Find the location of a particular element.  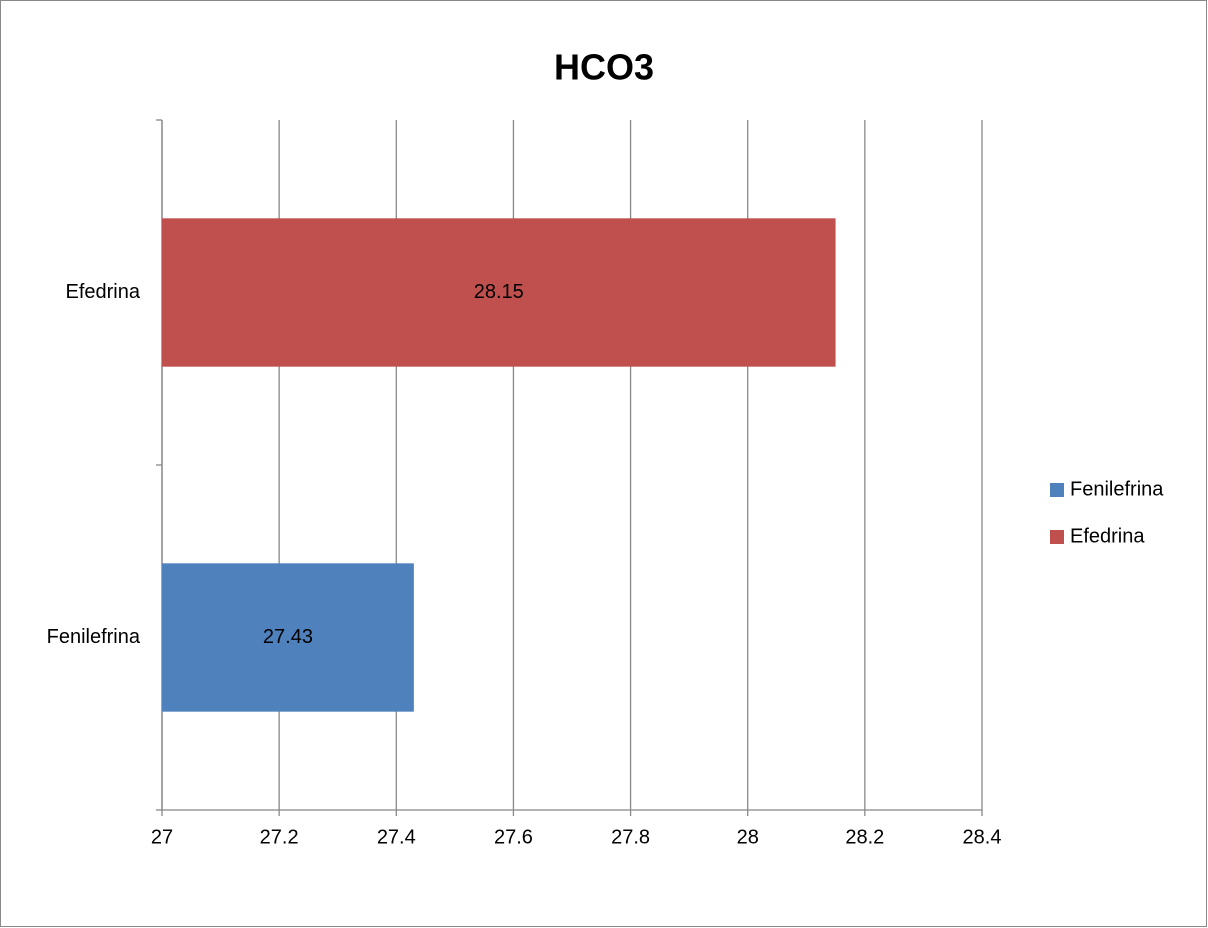

data-label: 27.43 is located at coordinates (288, 637).